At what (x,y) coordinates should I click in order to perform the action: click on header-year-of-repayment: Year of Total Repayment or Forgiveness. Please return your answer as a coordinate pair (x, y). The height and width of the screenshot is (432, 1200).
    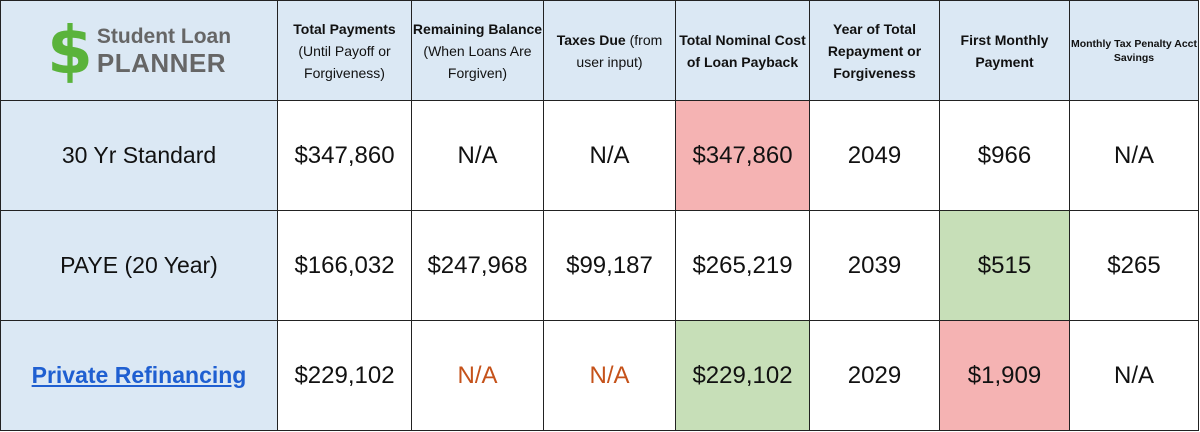
    Looking at the image, I should click on (874, 50).